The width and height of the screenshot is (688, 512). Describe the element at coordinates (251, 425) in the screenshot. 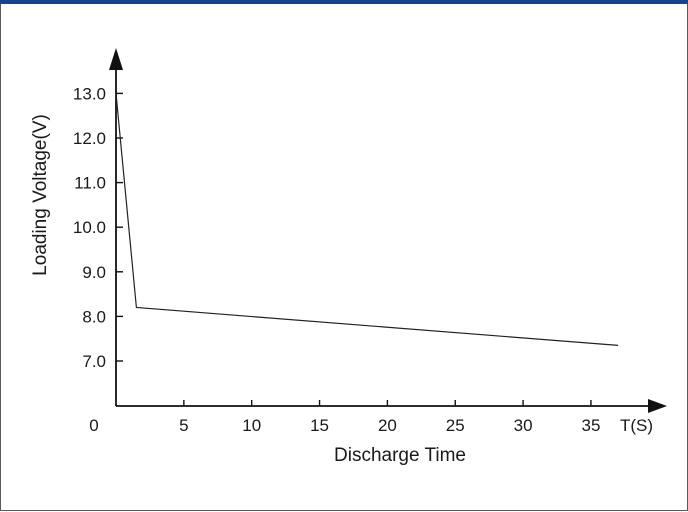

I see `x-tick-label: 10` at that location.